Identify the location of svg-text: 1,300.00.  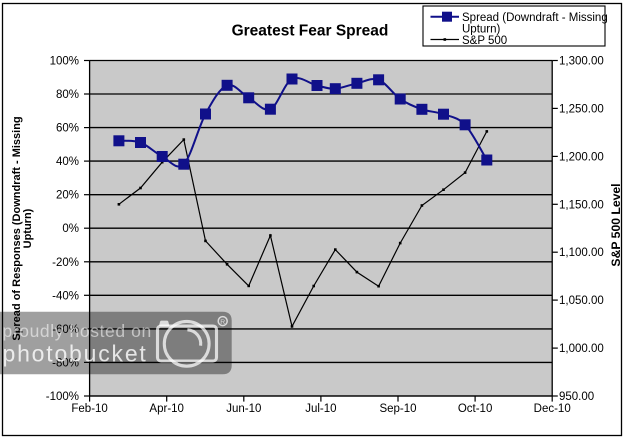
(581, 62).